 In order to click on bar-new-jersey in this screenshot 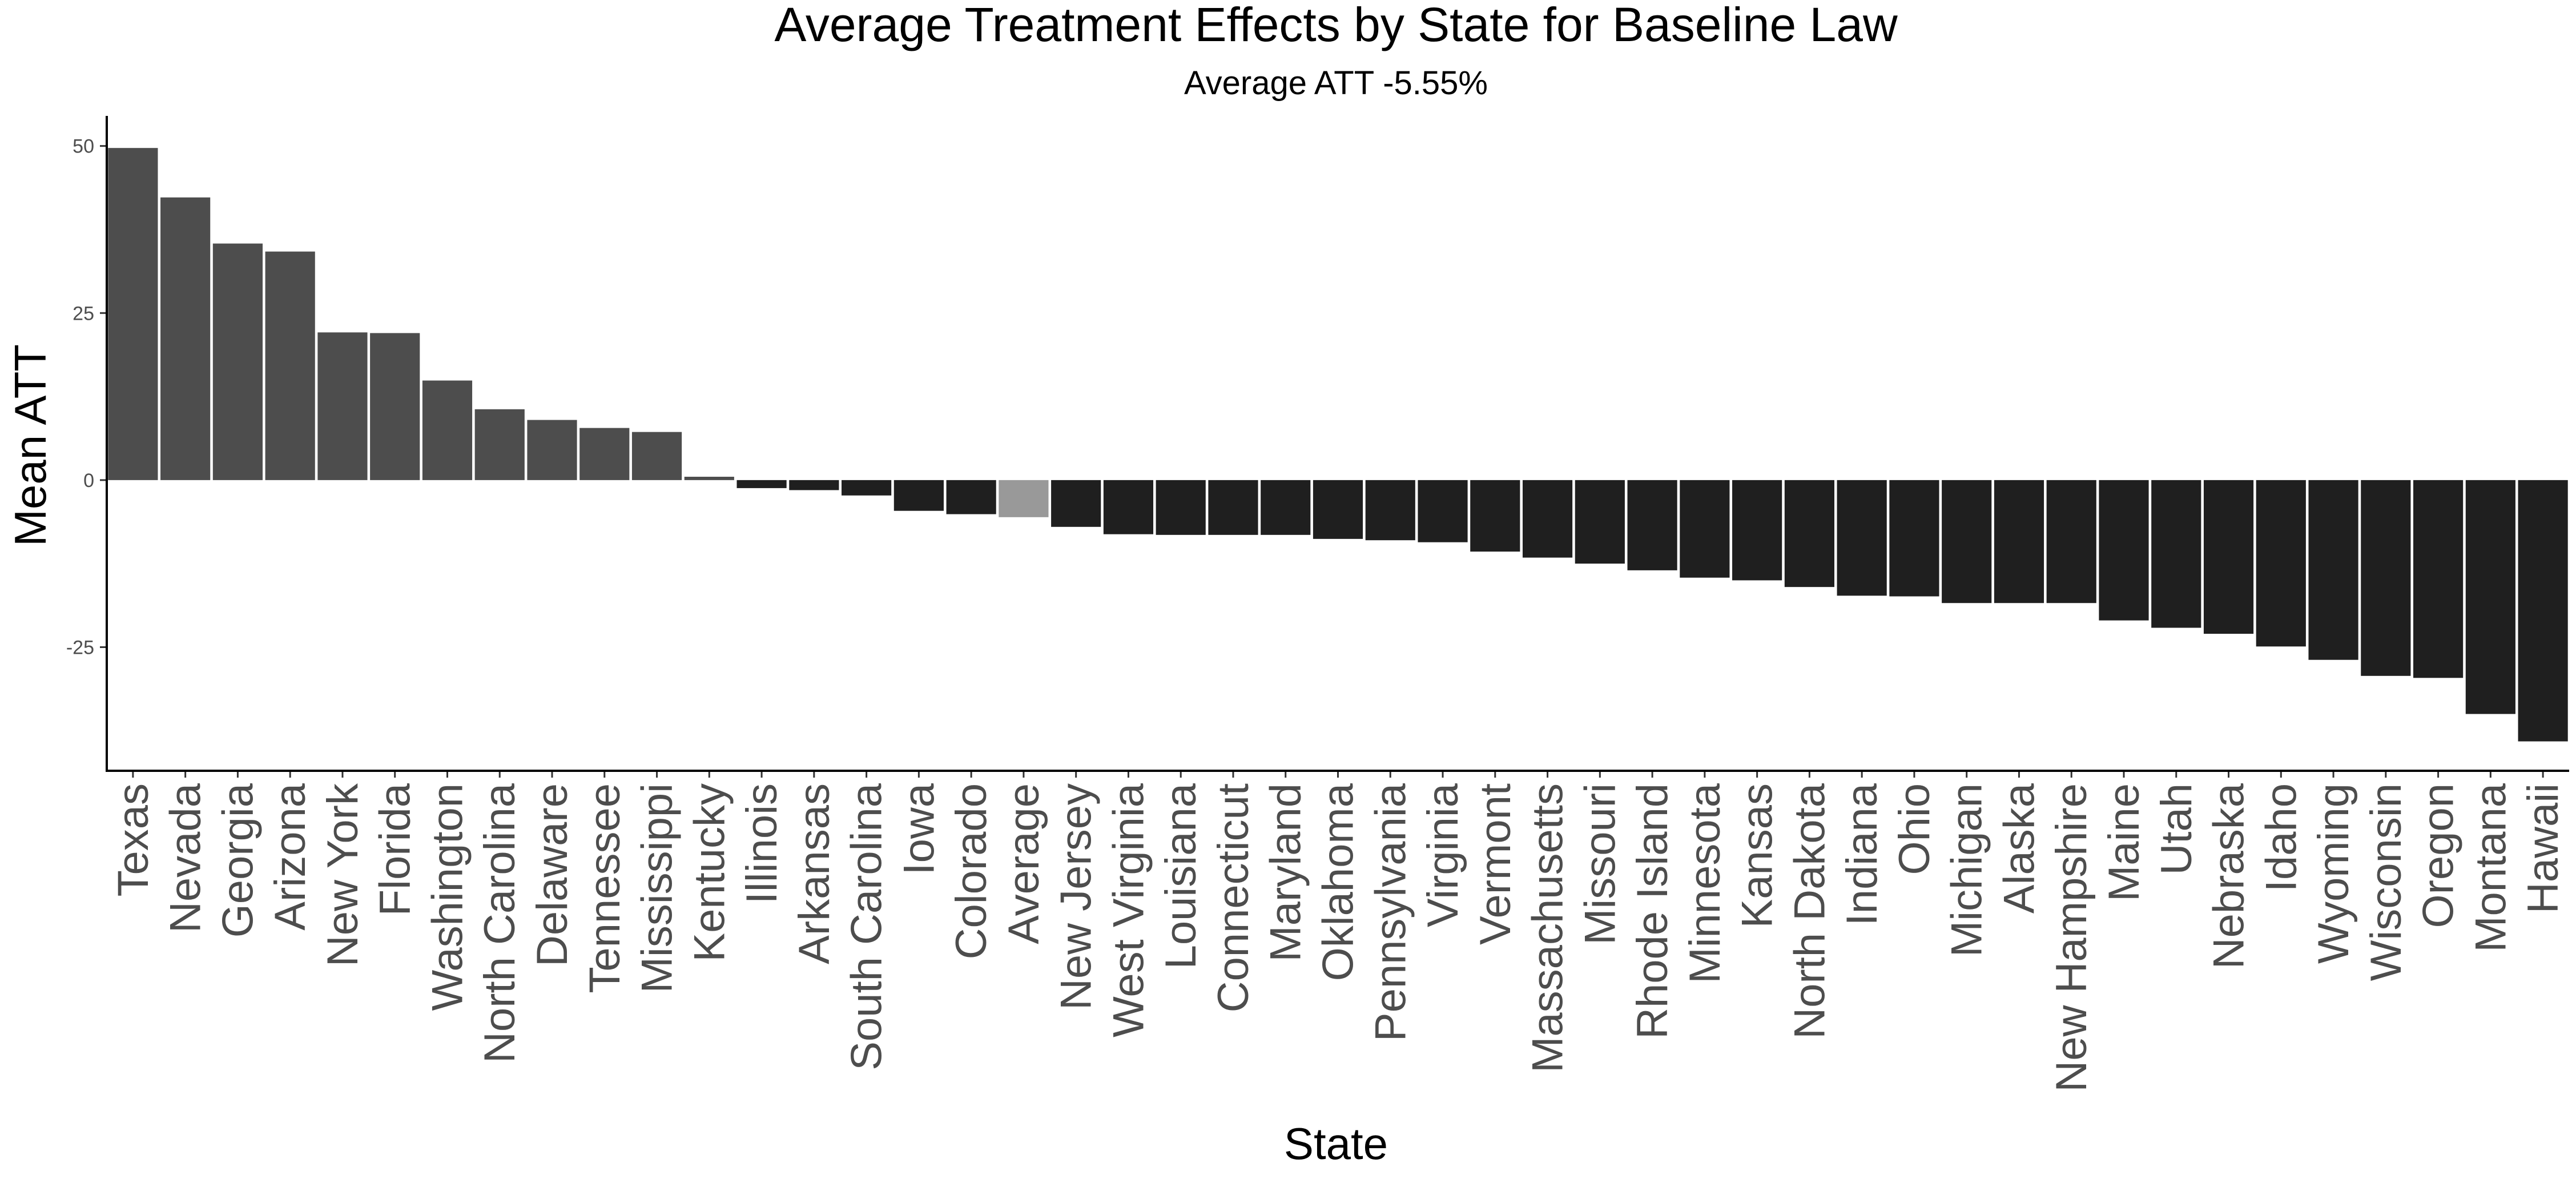, I will do `click(1076, 503)`.